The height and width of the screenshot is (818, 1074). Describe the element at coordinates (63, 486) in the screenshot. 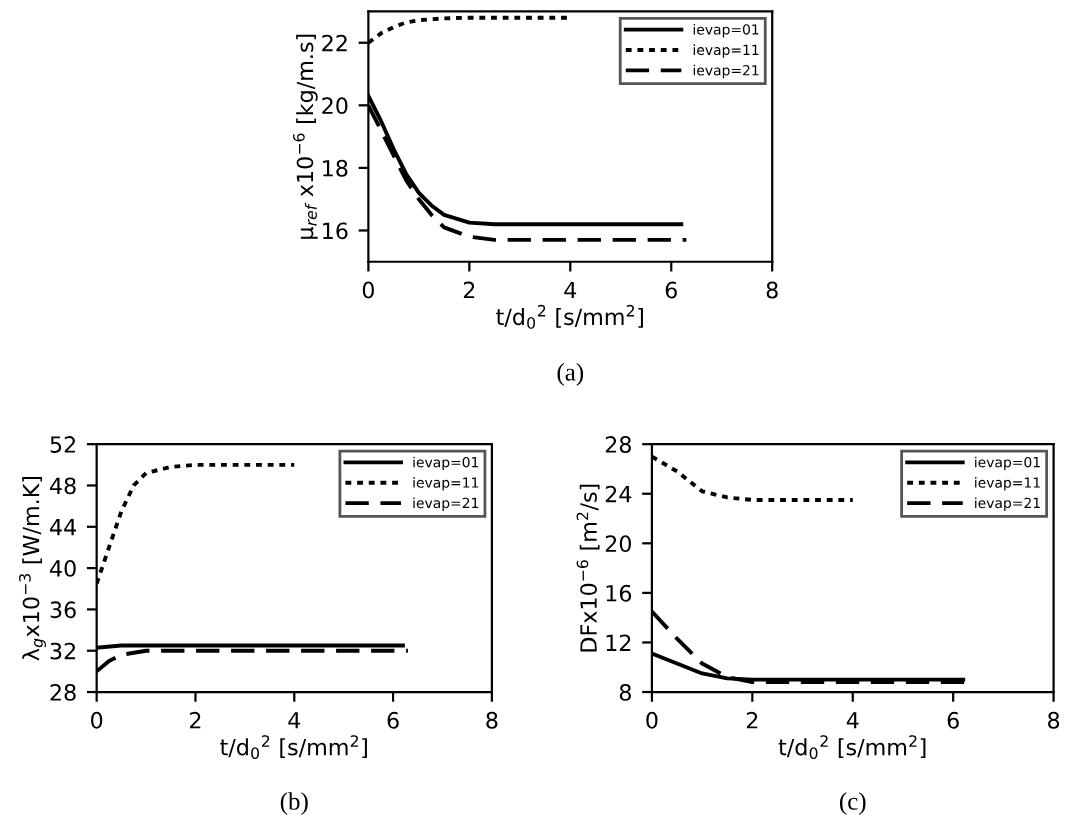

I see `y-tick-label: 48` at that location.